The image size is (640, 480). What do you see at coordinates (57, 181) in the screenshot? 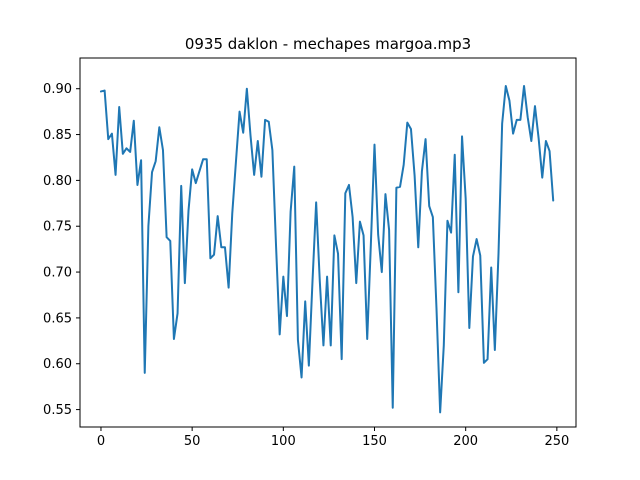
I see `y-tick-label: 0.80` at bounding box center [57, 181].